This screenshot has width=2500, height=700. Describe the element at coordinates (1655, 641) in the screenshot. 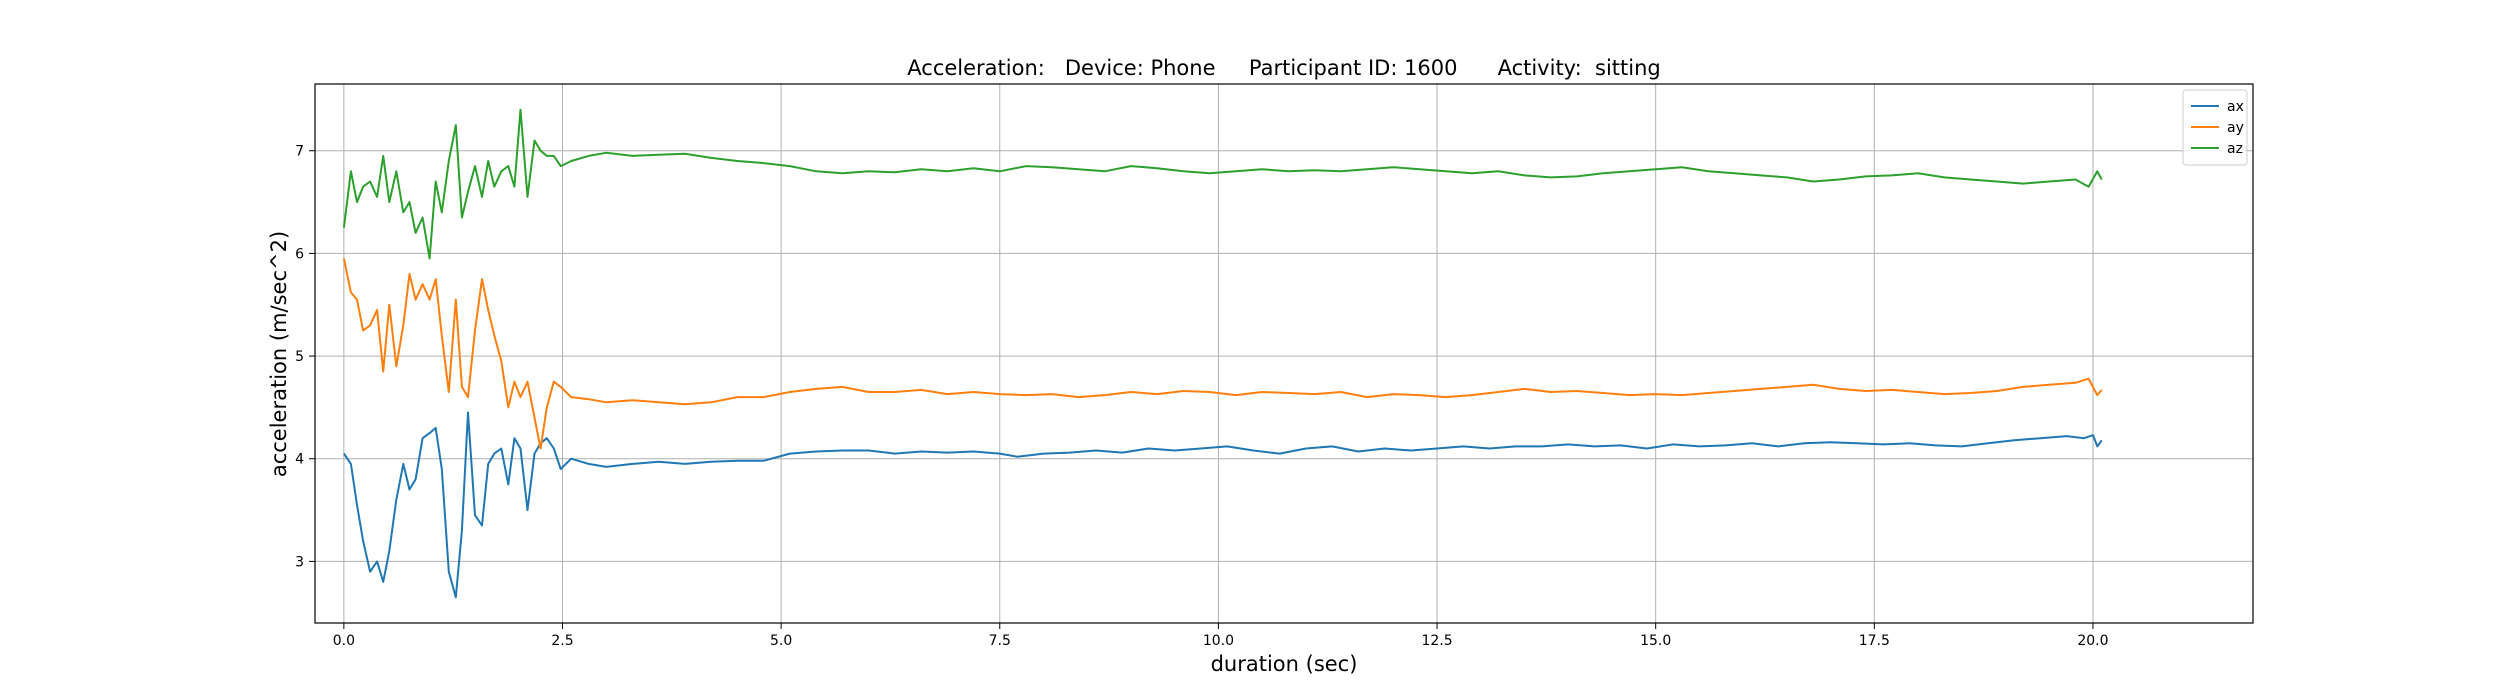

I see `x-tick-label: 15.0` at that location.